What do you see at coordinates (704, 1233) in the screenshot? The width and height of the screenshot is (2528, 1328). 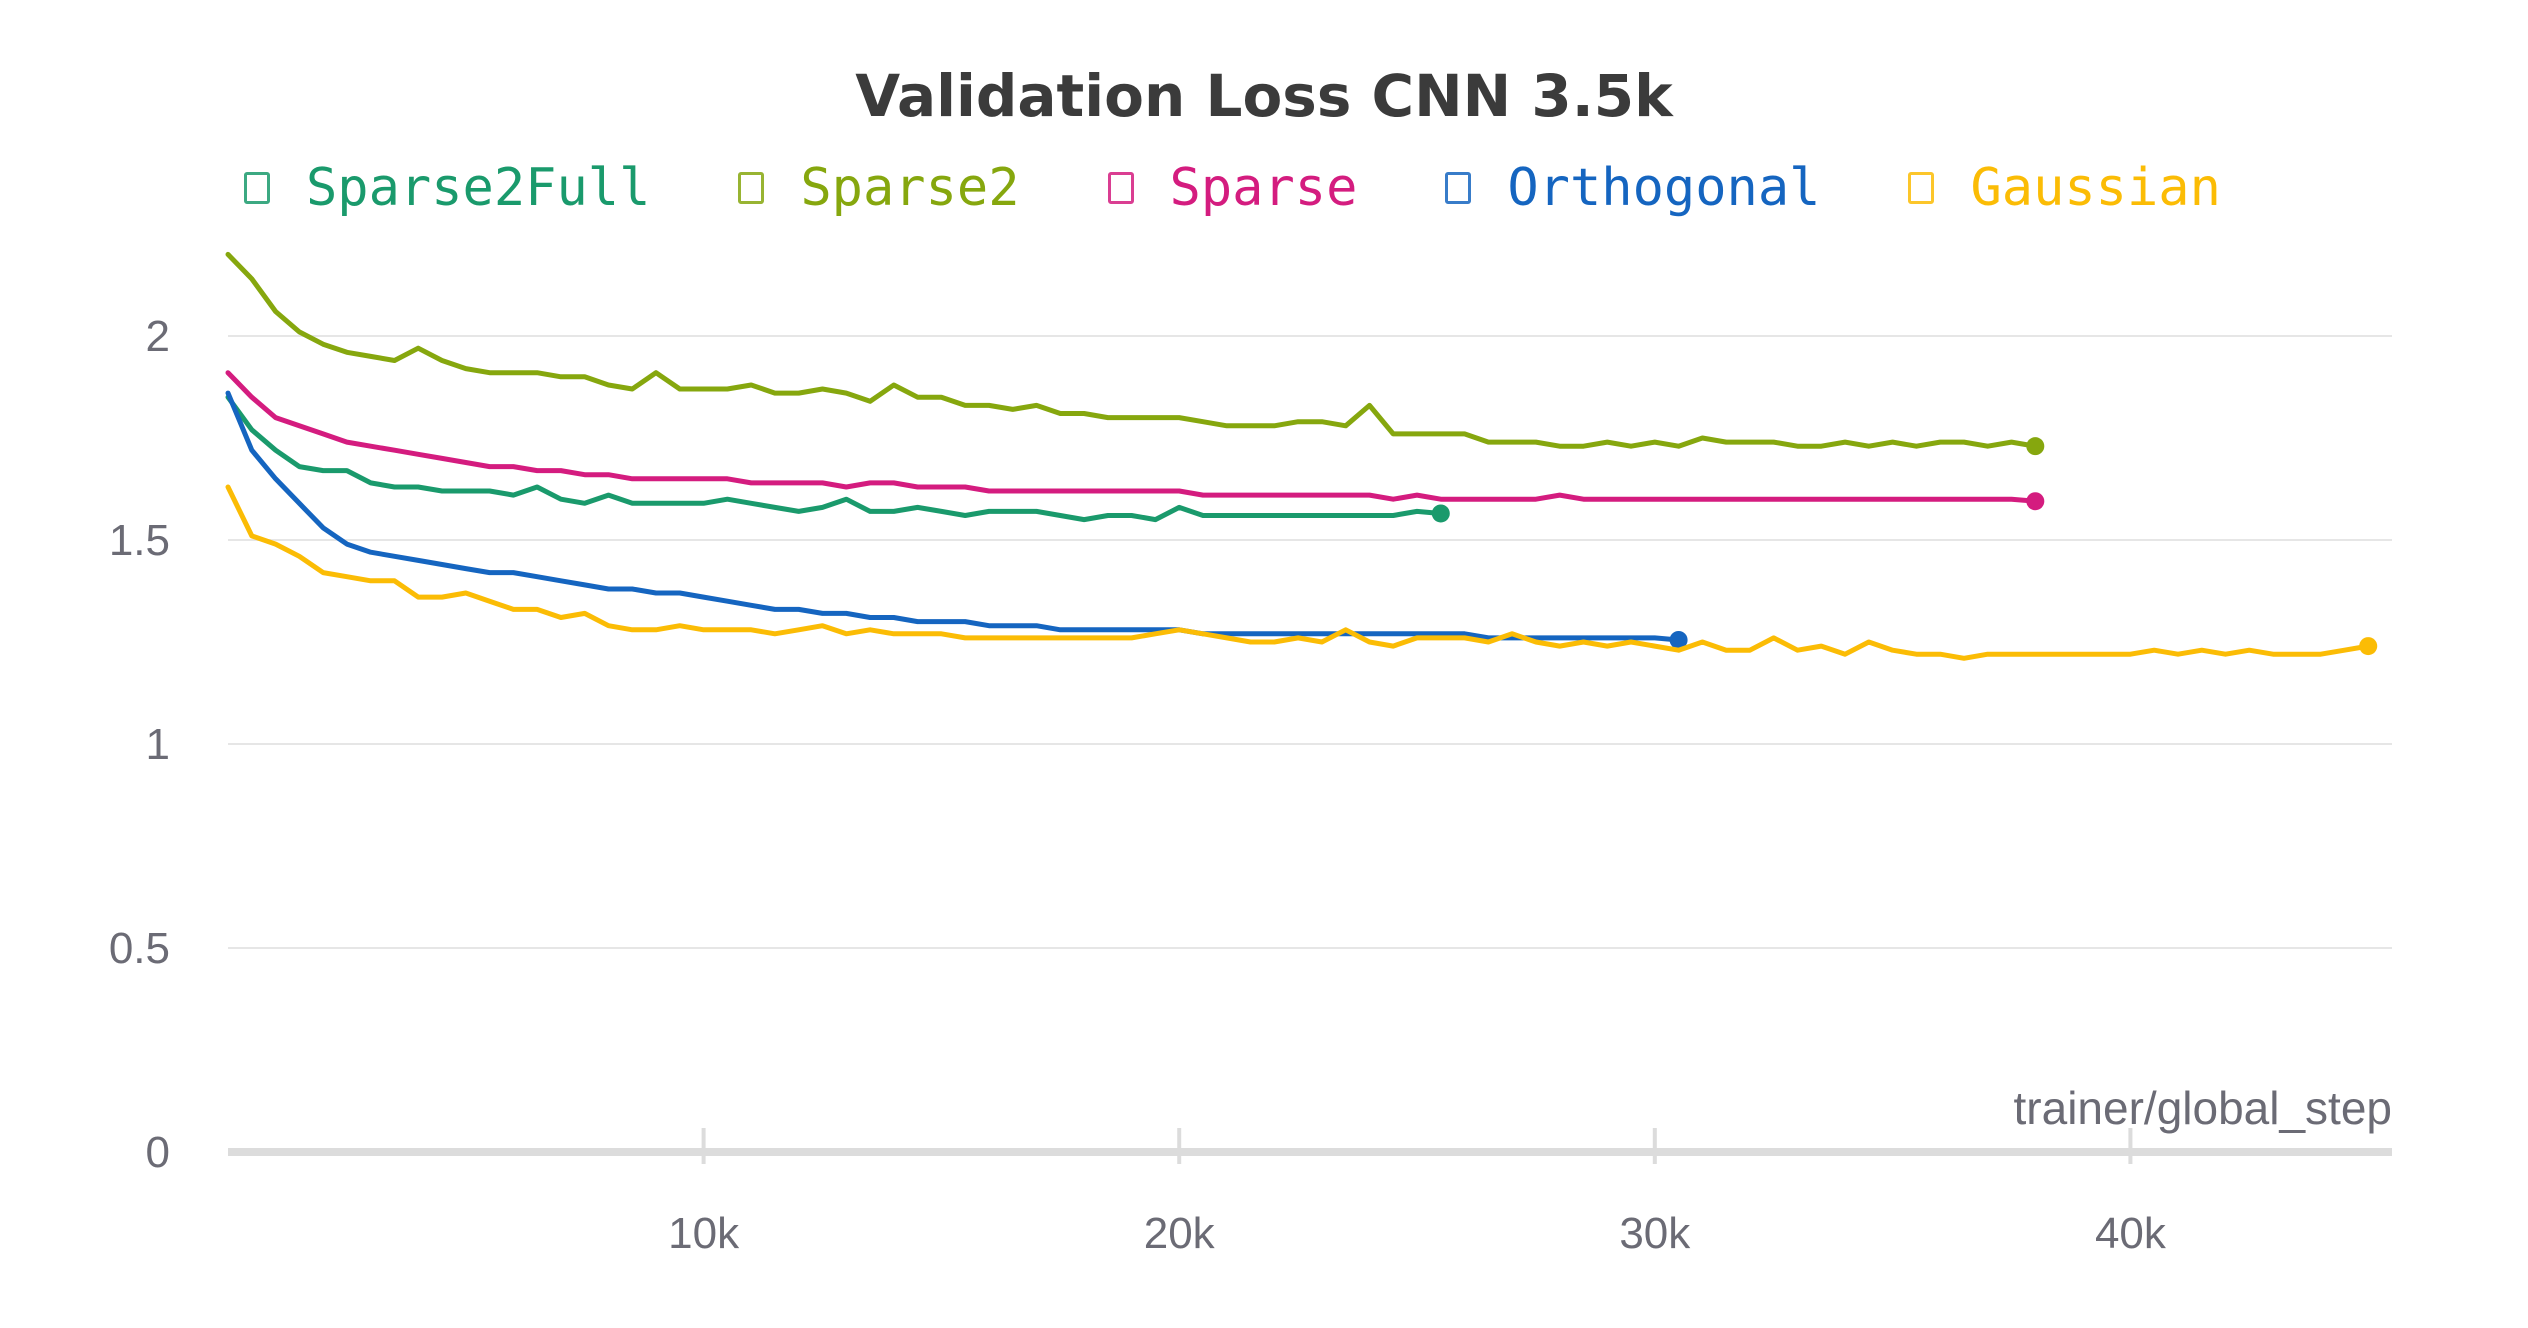 I see `x-tick-label: 10k` at bounding box center [704, 1233].